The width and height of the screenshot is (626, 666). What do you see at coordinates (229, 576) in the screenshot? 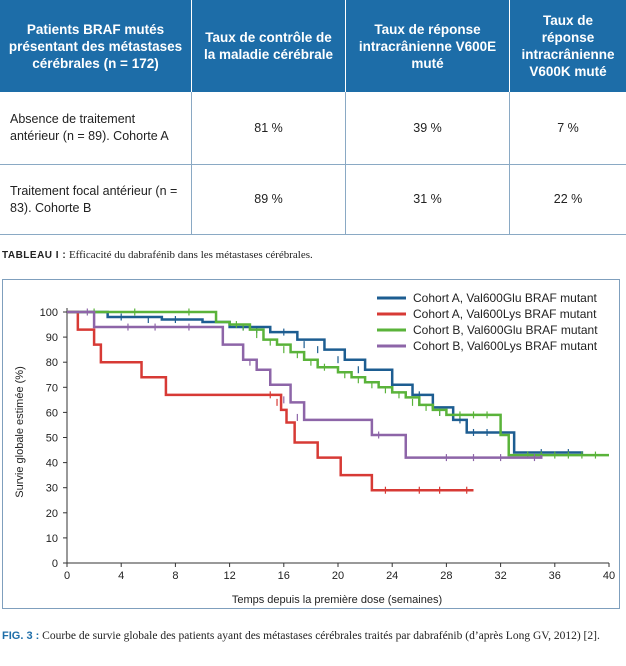
I see `x-tick-label: 12` at bounding box center [229, 576].